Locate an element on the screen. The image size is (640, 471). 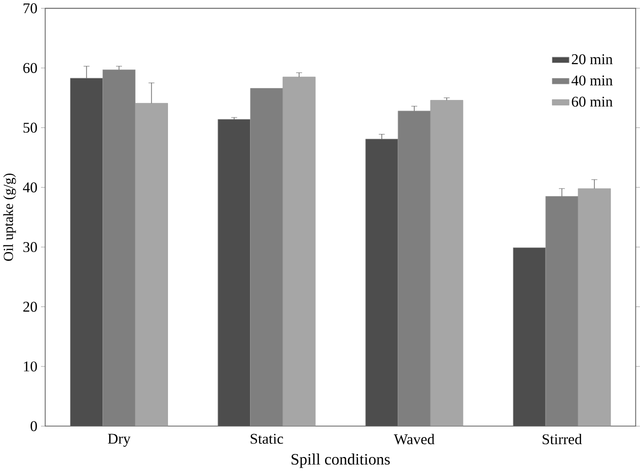
y-tick-label: 20 is located at coordinates (30, 307).